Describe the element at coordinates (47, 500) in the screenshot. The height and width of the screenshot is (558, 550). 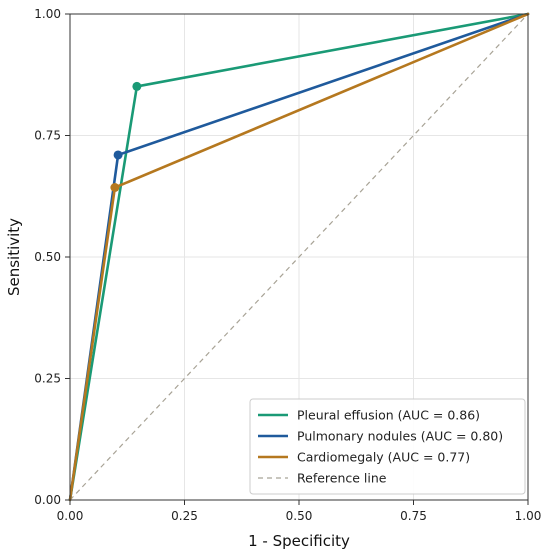
I see `y-tick-label: 0.00` at that location.